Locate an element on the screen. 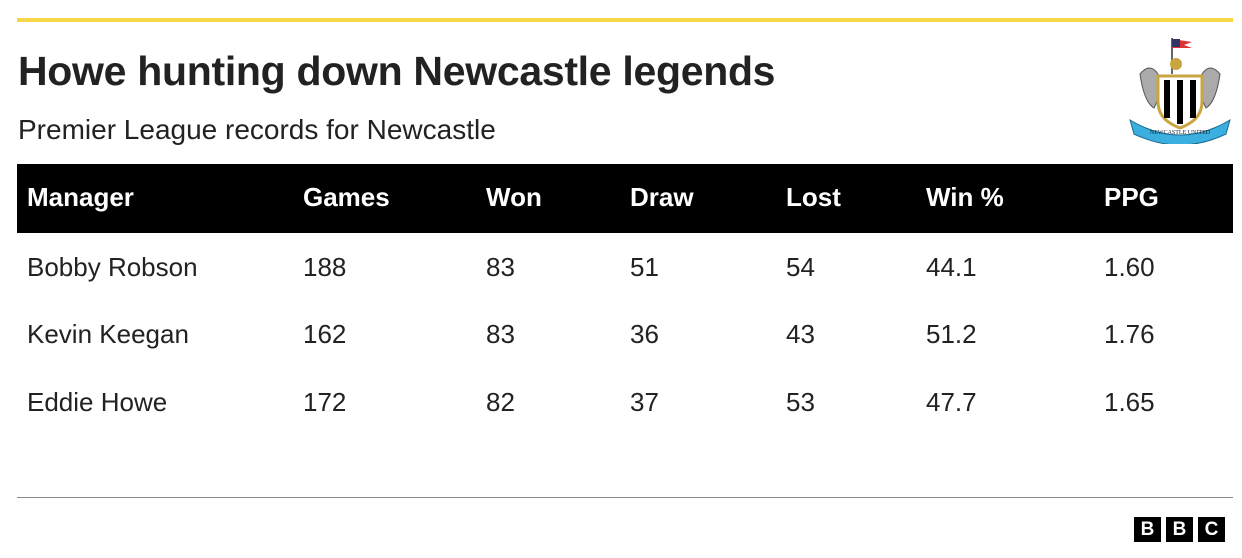 The width and height of the screenshot is (1242, 558). cell-lost: 54 is located at coordinates (800, 267).